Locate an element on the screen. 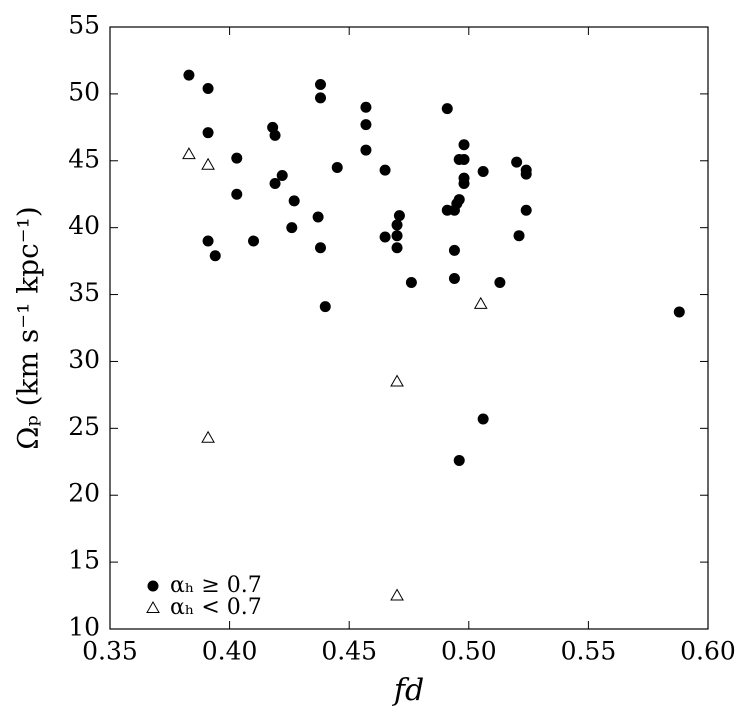 This screenshot has height=726, width=748. y-tick-label: 10 is located at coordinates (84, 627).